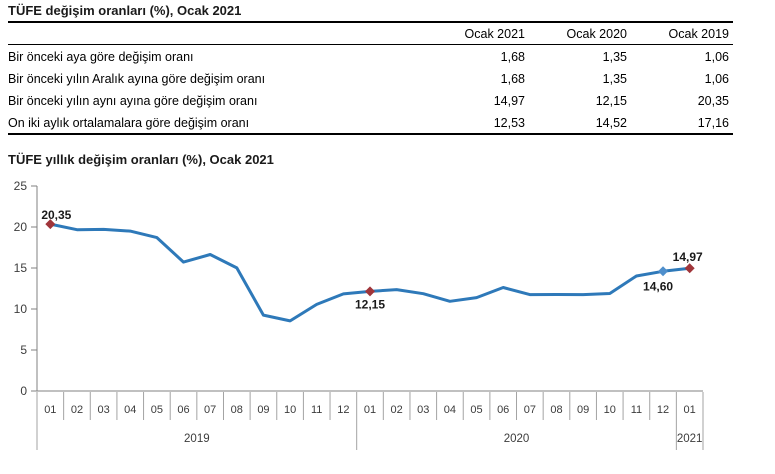  I want to click on data-label: 12,15, so click(370, 304).